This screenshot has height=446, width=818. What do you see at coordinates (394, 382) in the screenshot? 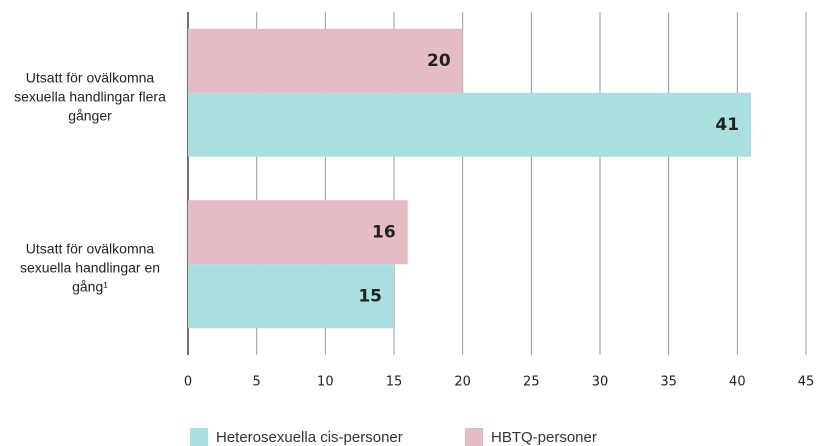
I see `x-tick-label: 15` at bounding box center [394, 382].